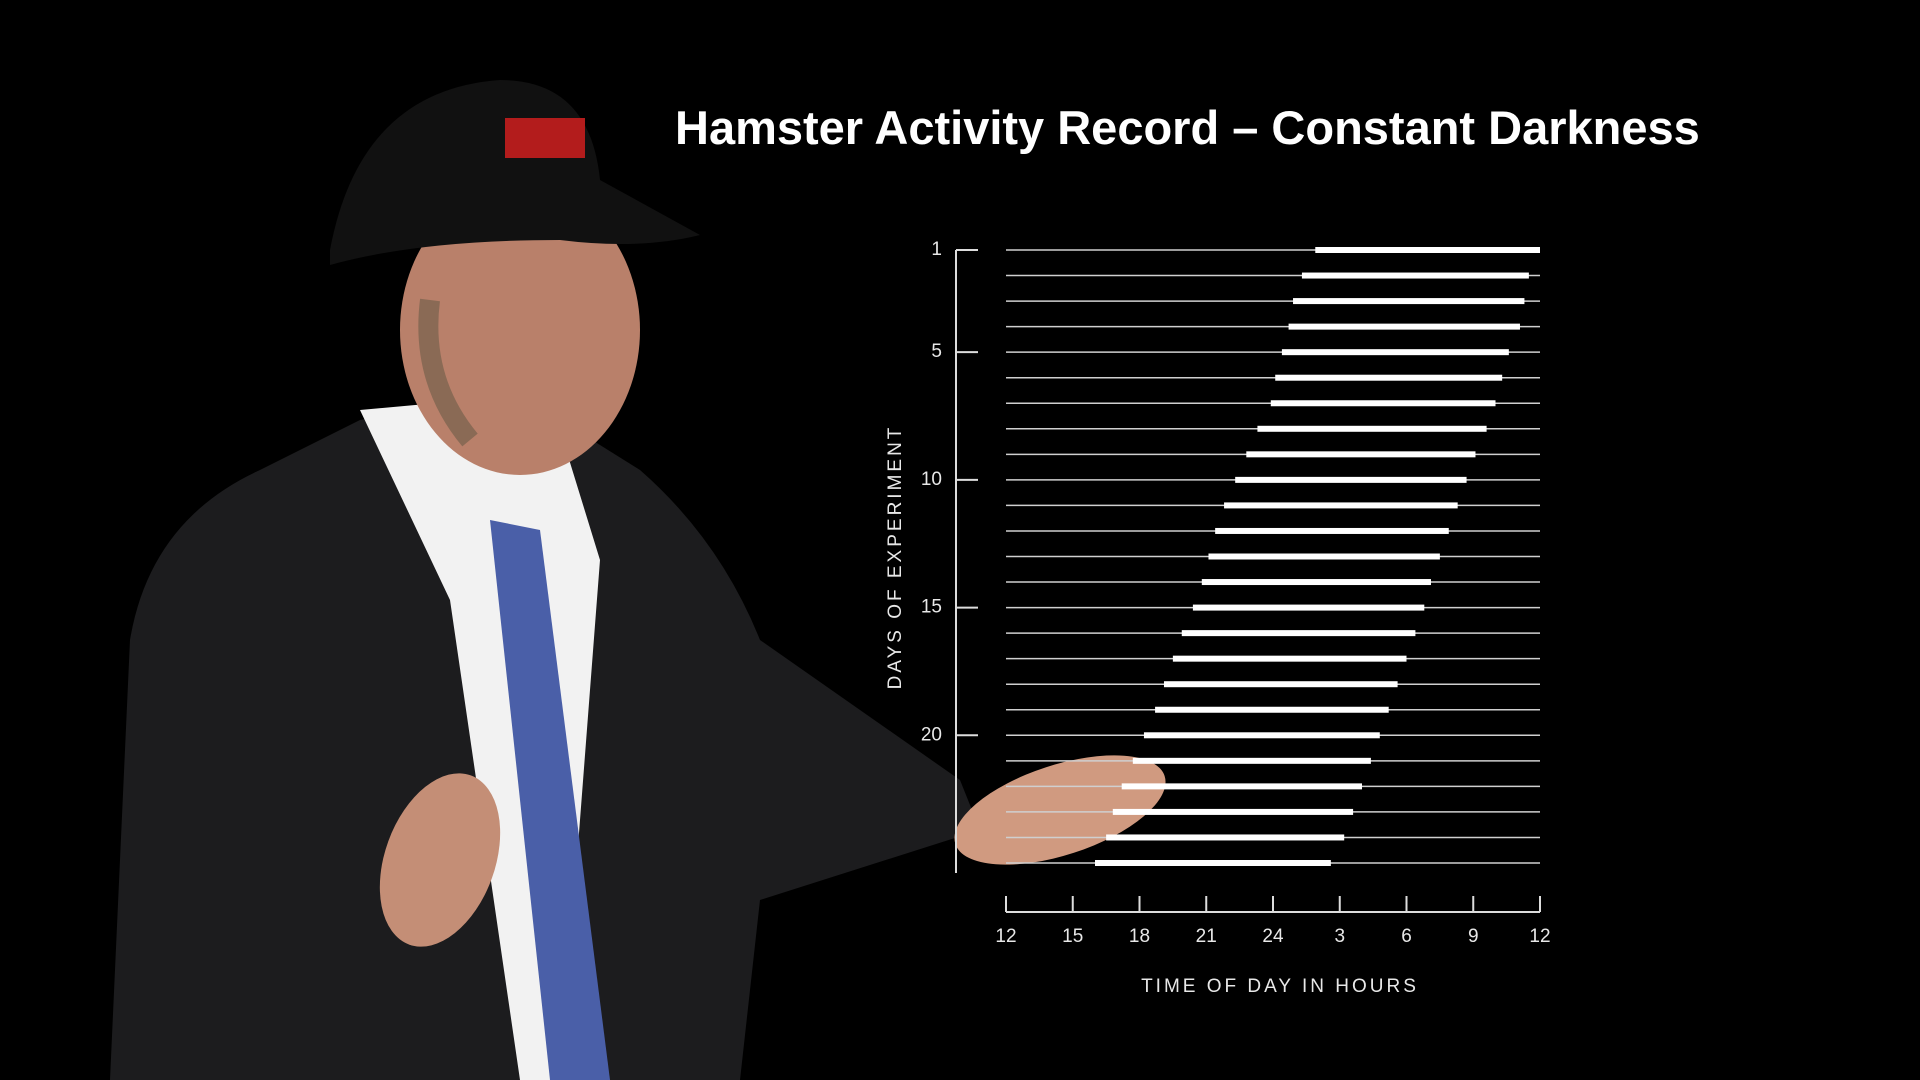 The image size is (1920, 1080). What do you see at coordinates (1072, 936) in the screenshot?
I see `x-tick-label: 15` at bounding box center [1072, 936].